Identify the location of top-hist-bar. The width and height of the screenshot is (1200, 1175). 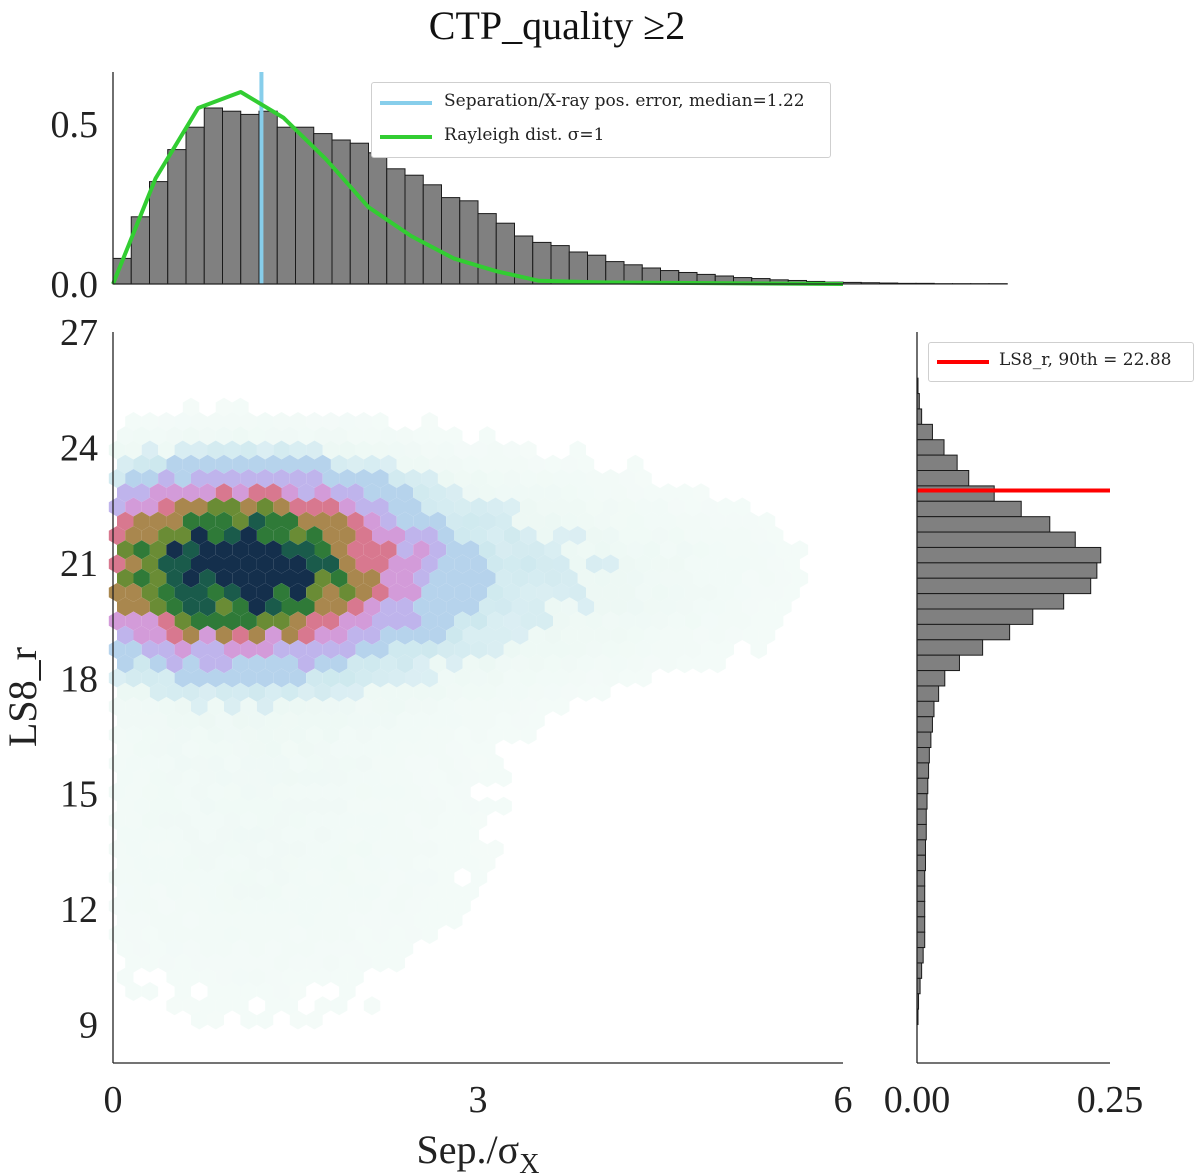
(177, 217).